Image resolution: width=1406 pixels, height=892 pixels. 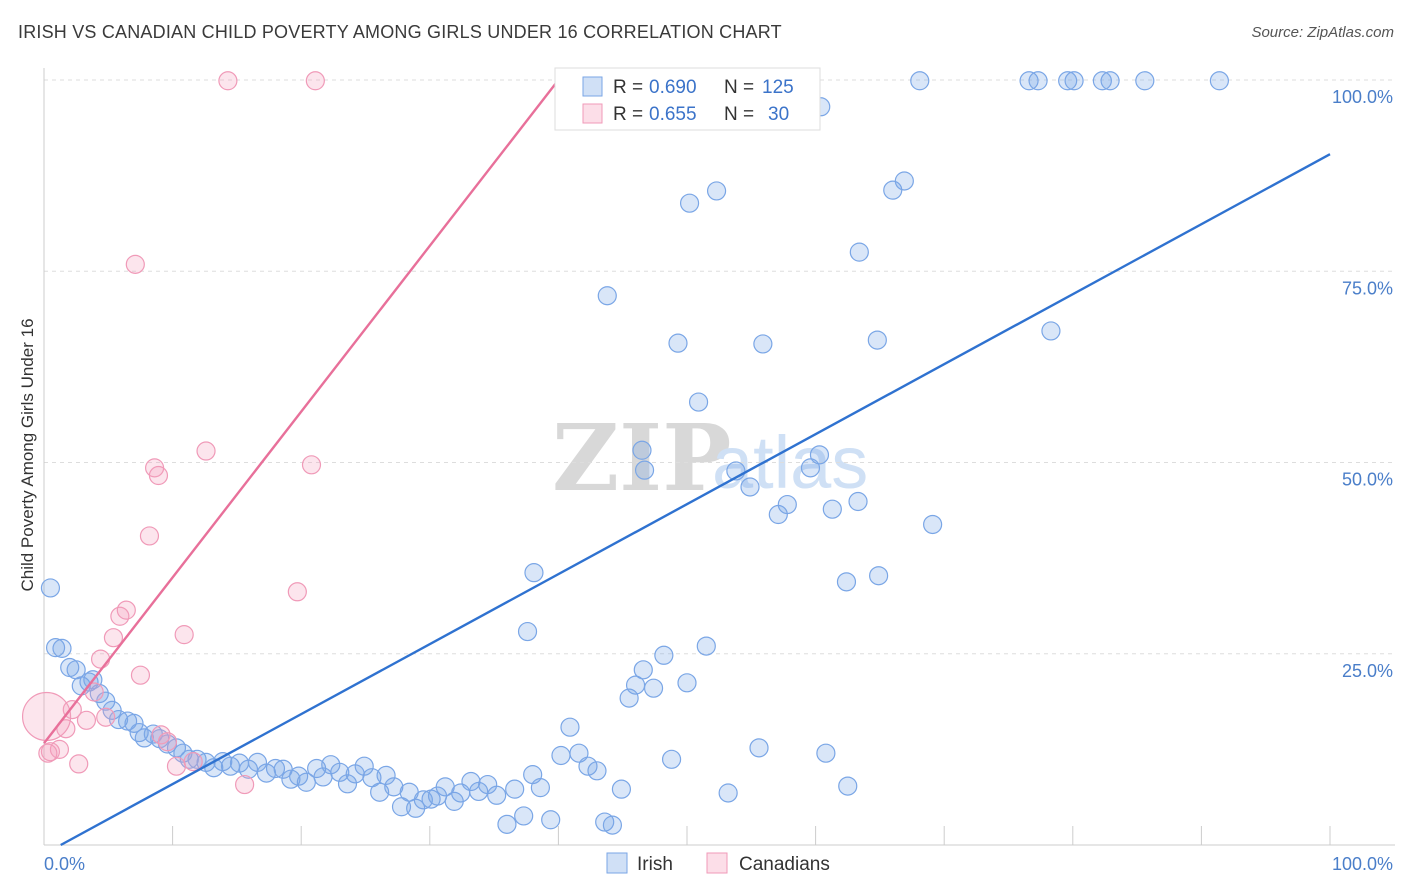 I want to click on legend-top-box, so click(x=687, y=99).